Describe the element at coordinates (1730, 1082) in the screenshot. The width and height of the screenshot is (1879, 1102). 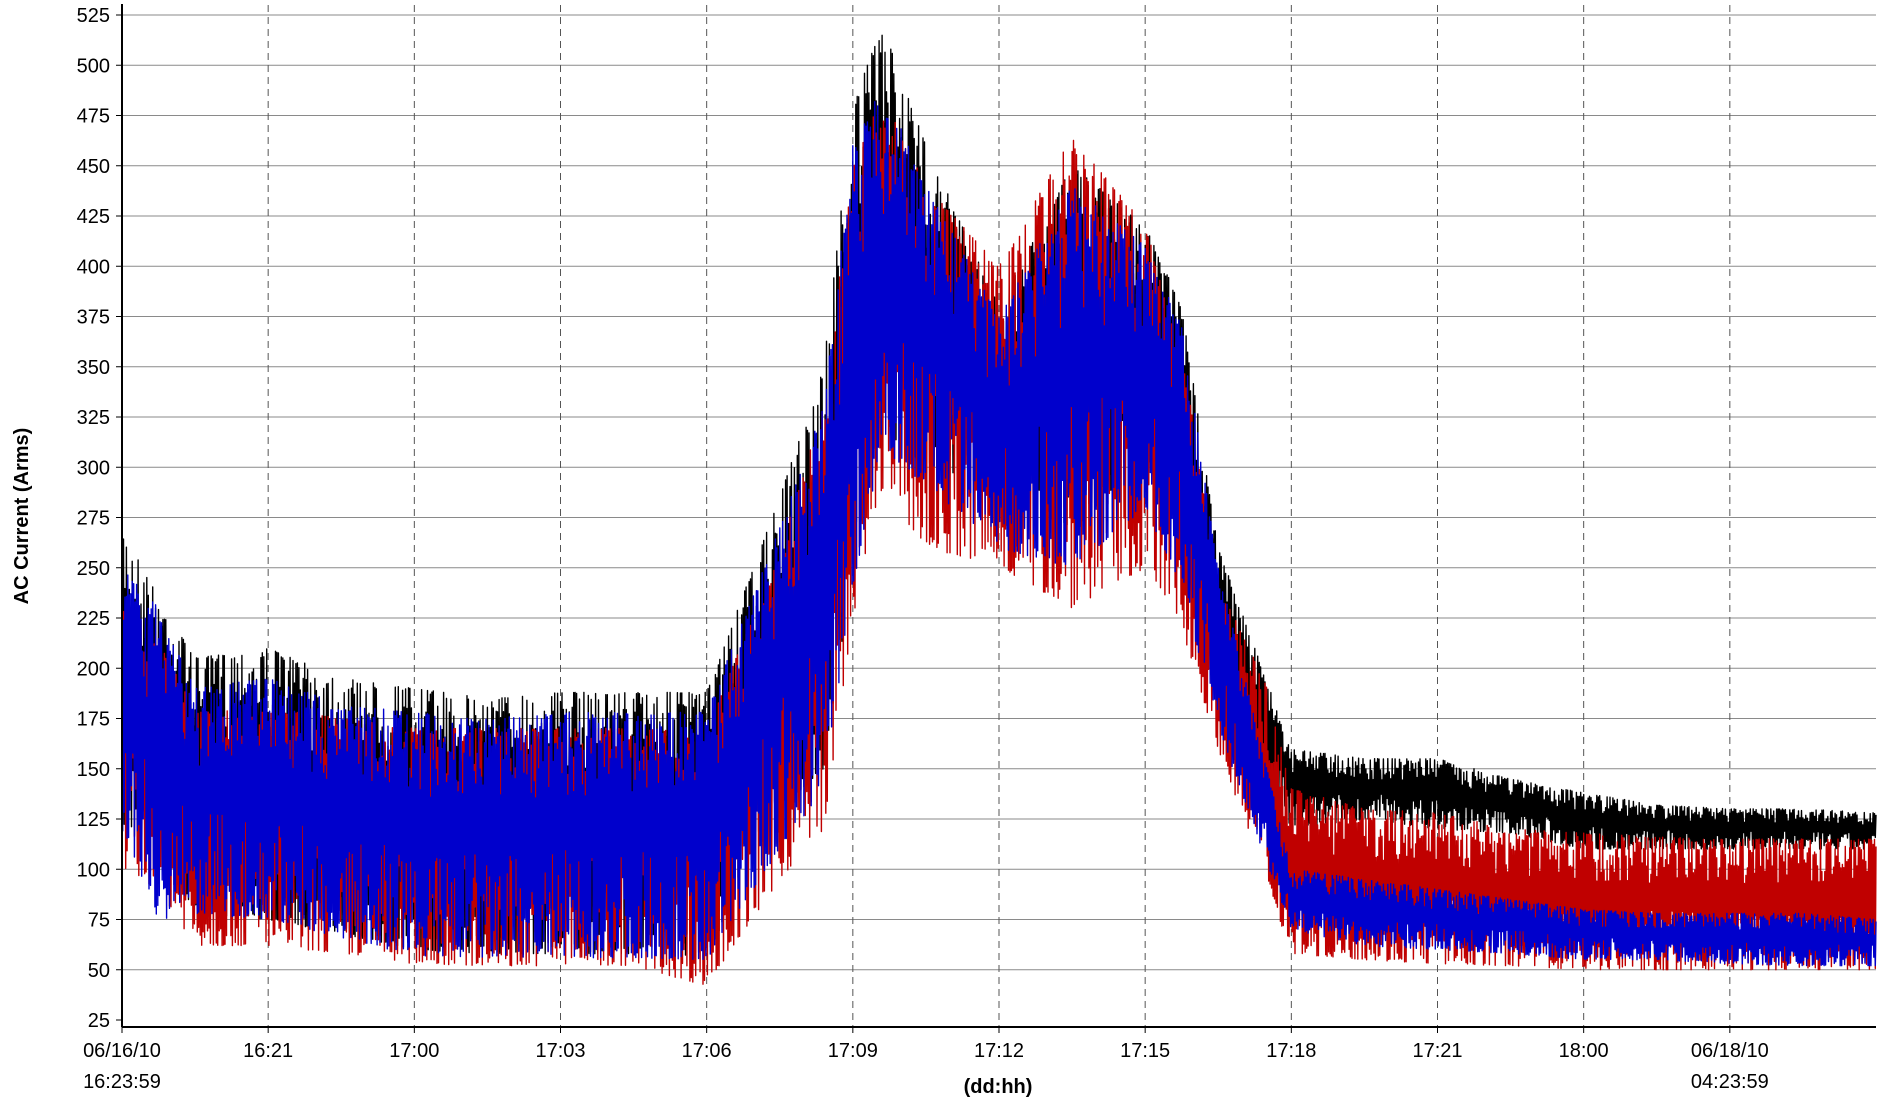
I see `x-tick-label-line2: 04:23:59` at that location.